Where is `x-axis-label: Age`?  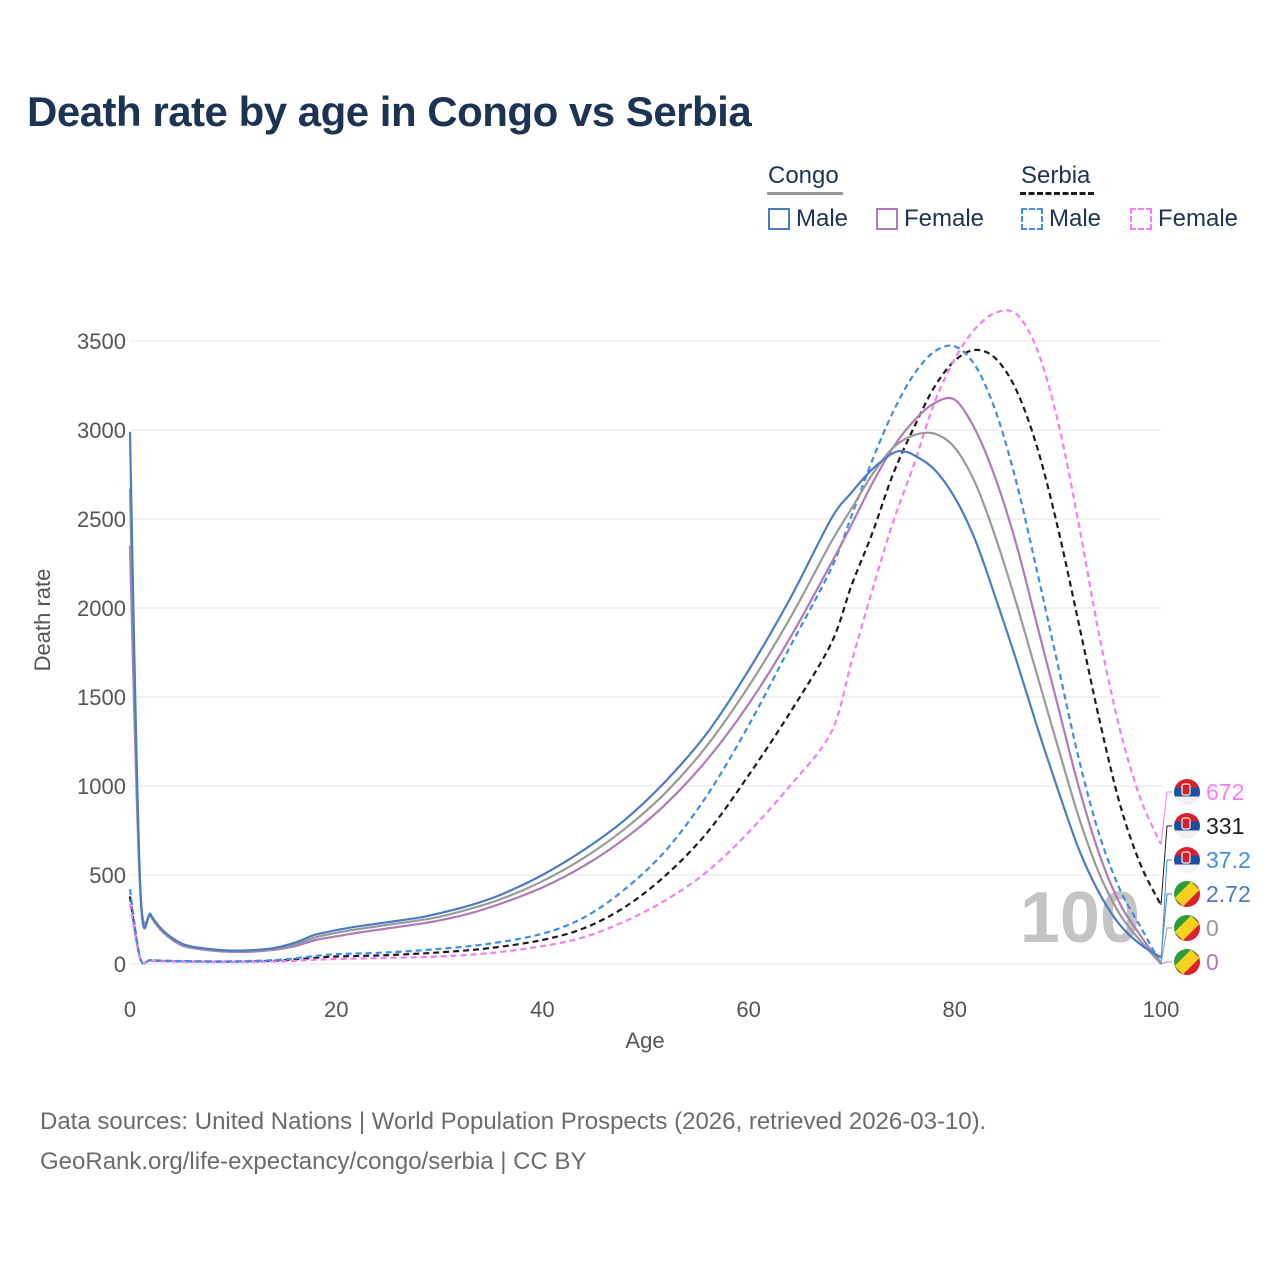
x-axis-label: Age is located at coordinates (644, 1040).